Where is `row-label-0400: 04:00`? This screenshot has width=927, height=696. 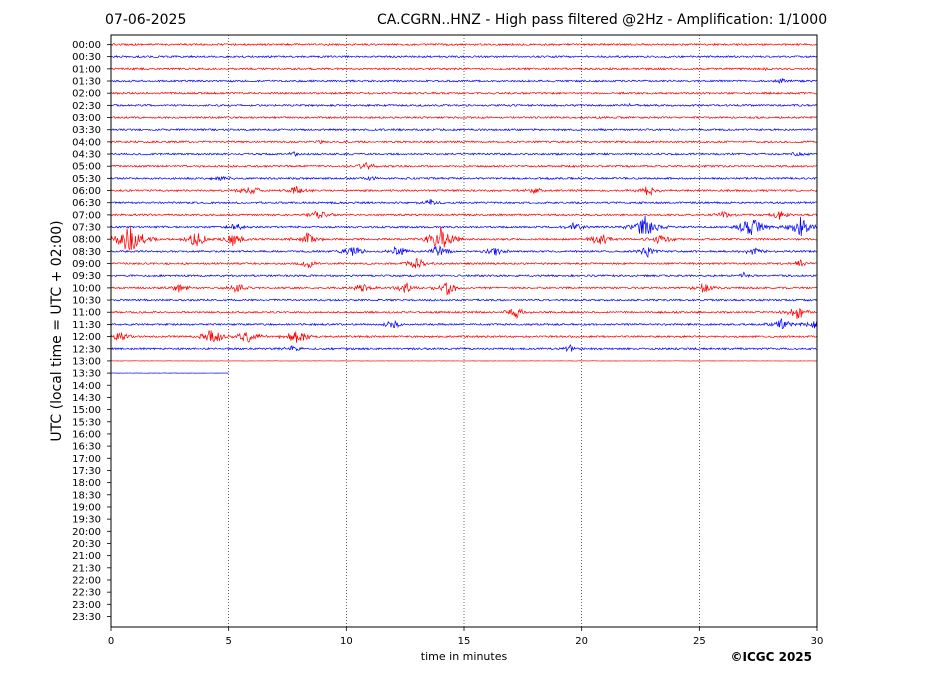
row-label-0400: 04:00 is located at coordinates (86, 142).